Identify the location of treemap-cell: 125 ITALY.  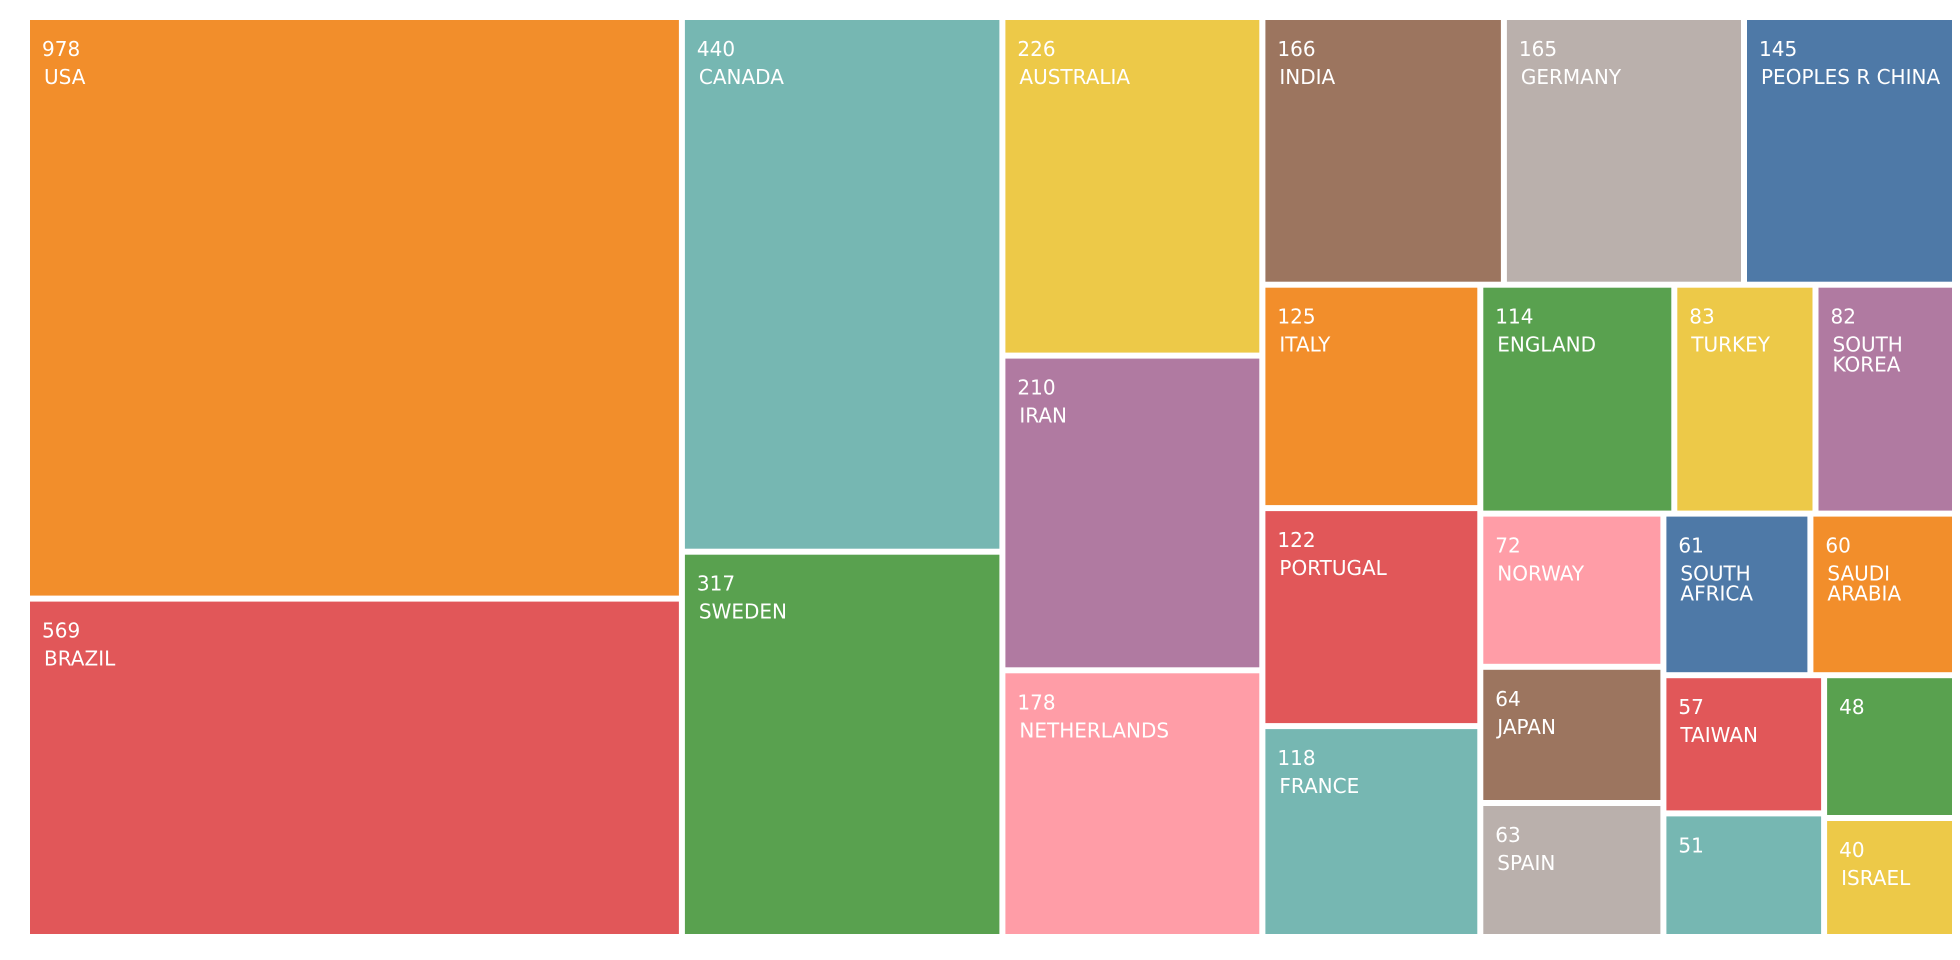
(1371, 396).